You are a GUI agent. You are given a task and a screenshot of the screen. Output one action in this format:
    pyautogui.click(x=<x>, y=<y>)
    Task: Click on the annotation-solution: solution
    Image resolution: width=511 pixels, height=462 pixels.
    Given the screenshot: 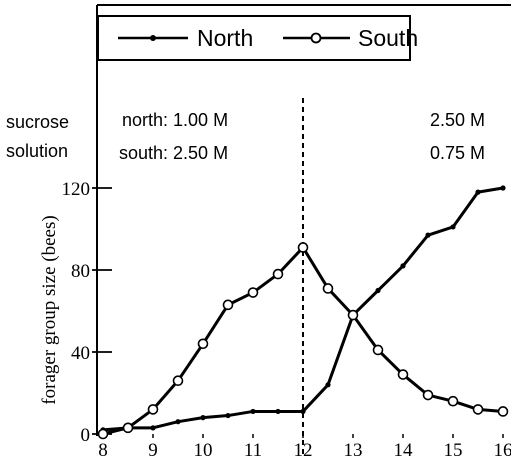 What is the action you would take?
    pyautogui.click(x=37, y=151)
    